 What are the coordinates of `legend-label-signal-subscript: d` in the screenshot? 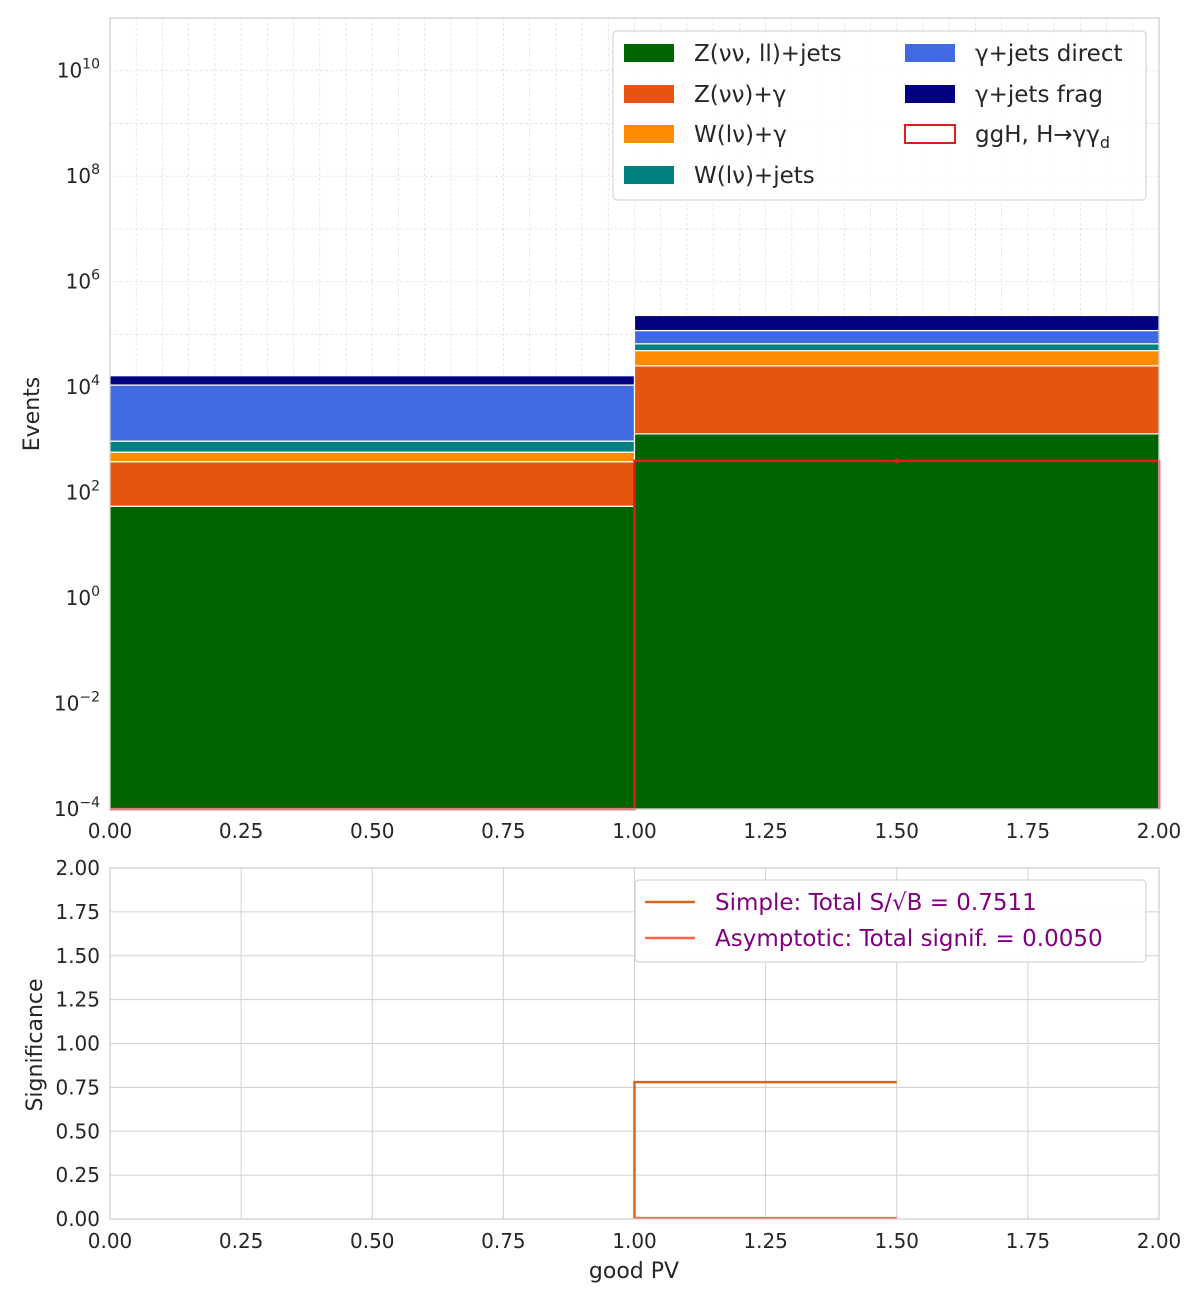 It's located at (1105, 142).